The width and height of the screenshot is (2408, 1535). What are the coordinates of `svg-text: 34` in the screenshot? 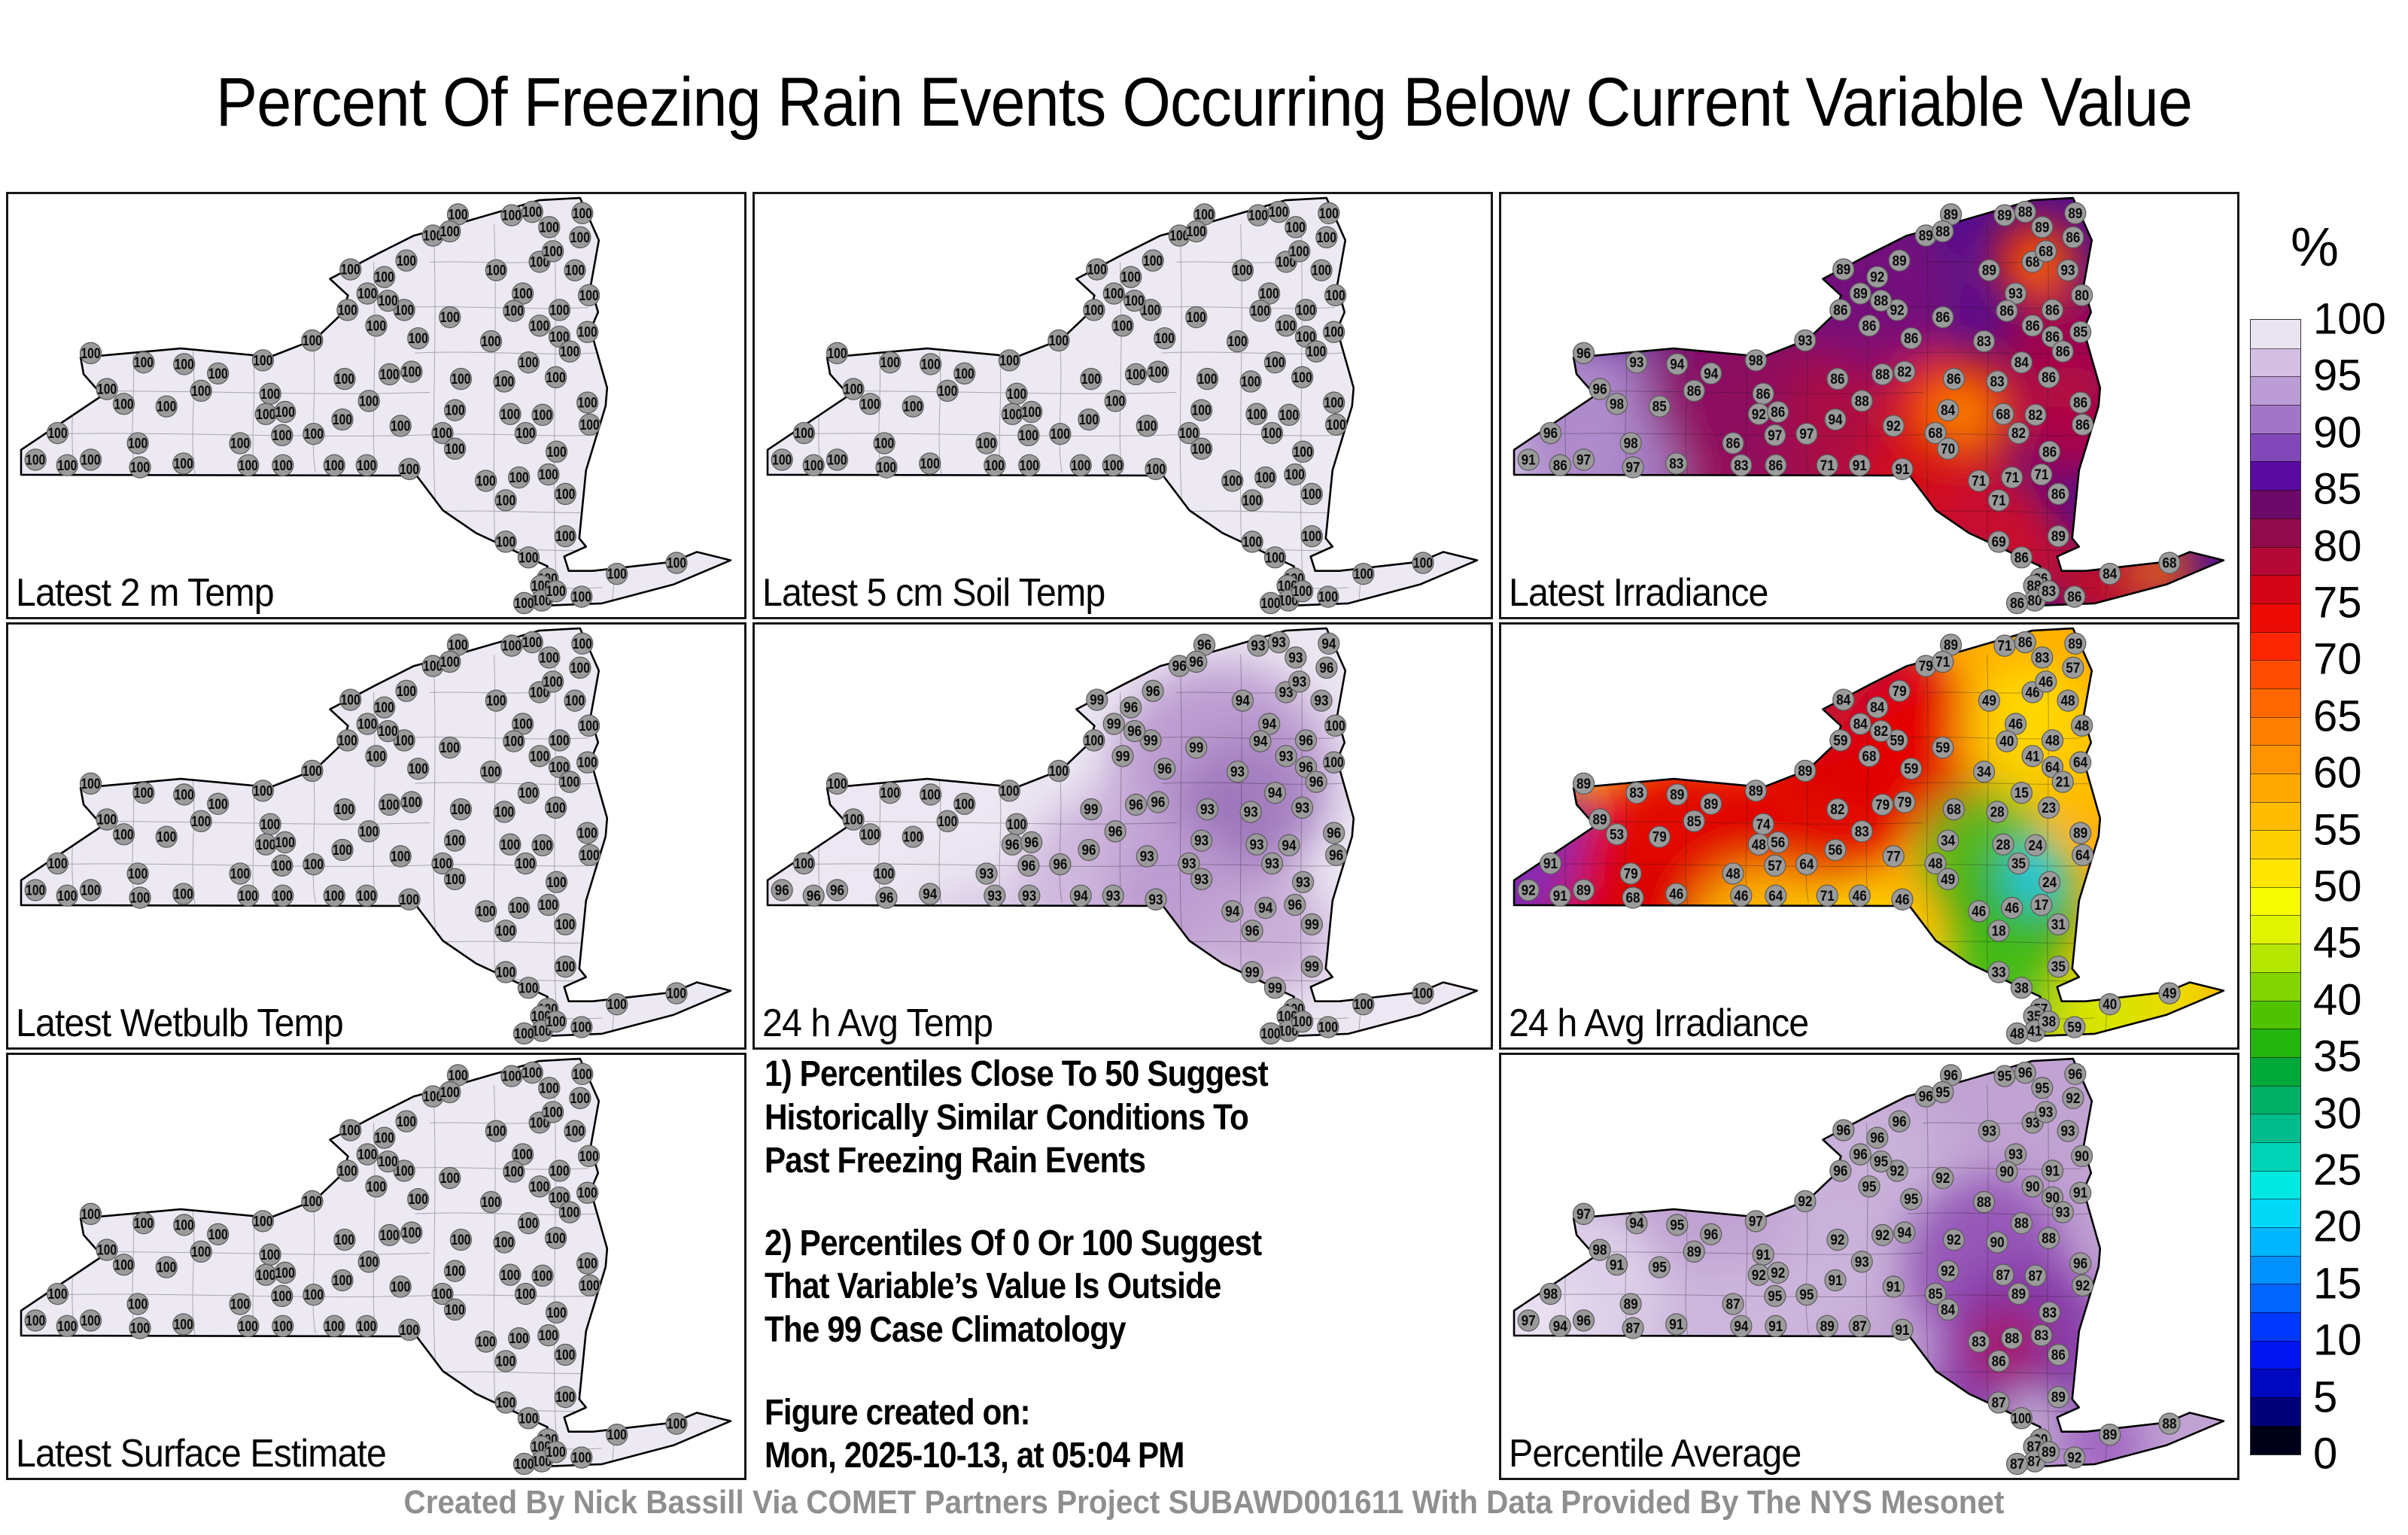 It's located at (1948, 842).